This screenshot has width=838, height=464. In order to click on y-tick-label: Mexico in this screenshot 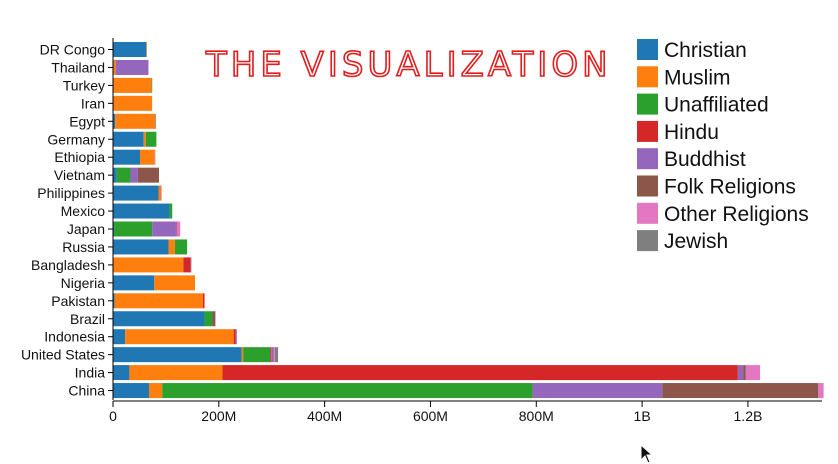, I will do `click(83, 211)`.